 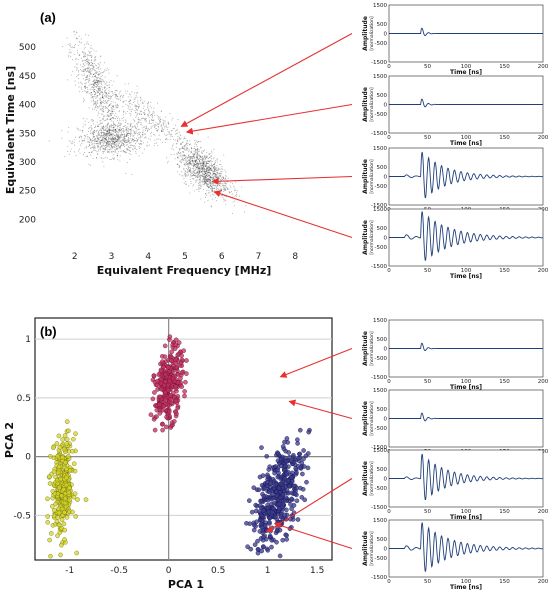 I want to click on panel-a-y-tick-label: 500, so click(x=27, y=48).